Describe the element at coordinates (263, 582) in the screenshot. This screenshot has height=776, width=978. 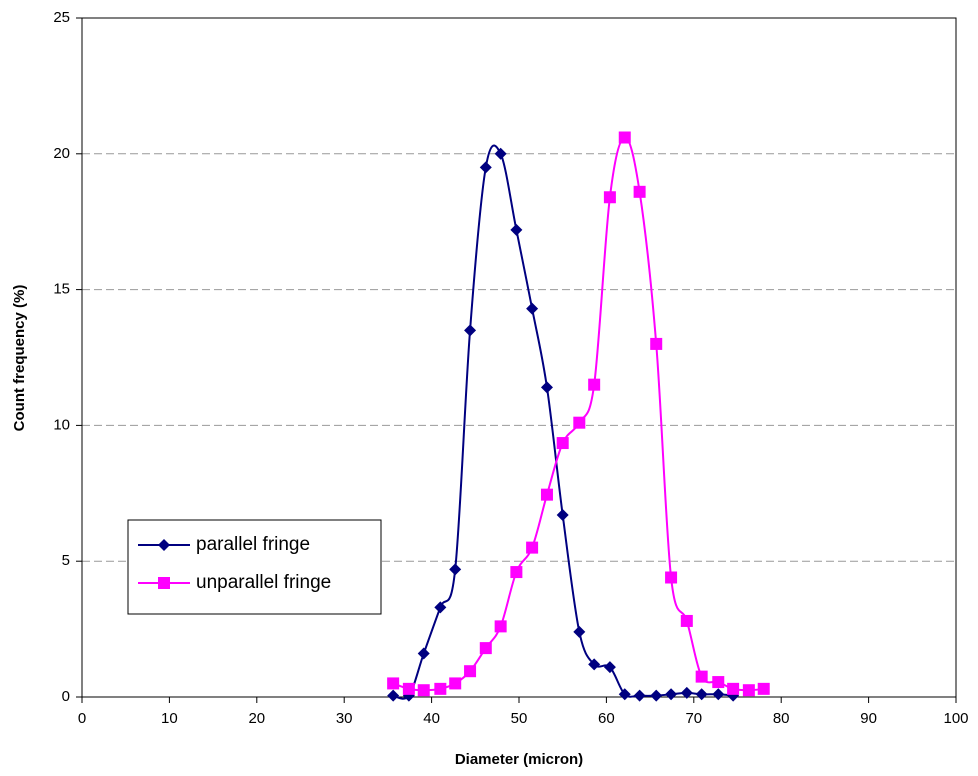
I see `legend-label: unparallel fringe` at that location.